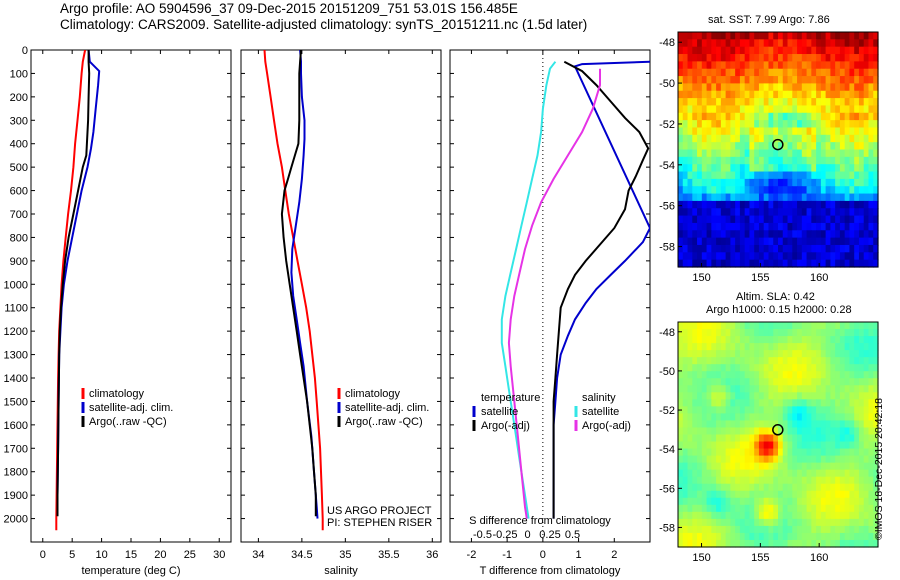  Describe the element at coordinates (572, 535) in the screenshot. I see `top-tick-label: 0.5` at that location.